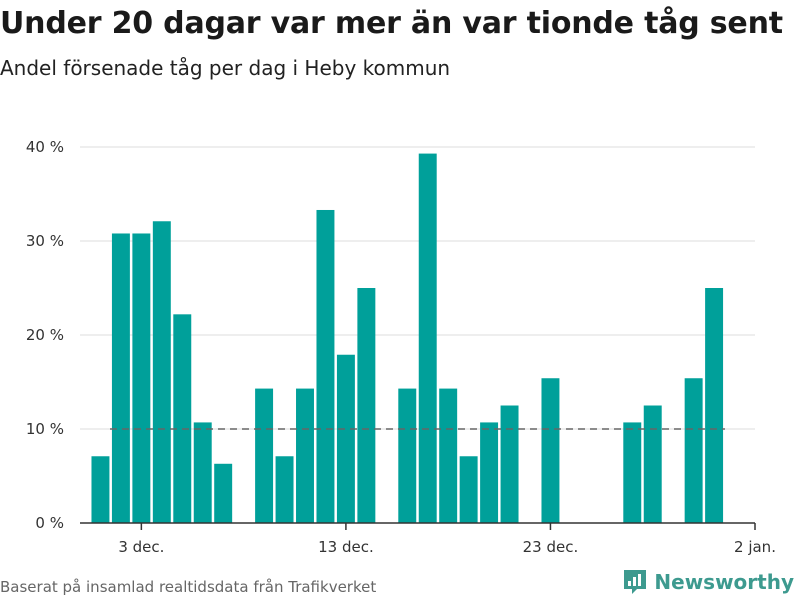 This screenshot has height=600, width=800. I want to click on x-tick-label: 2 jan., so click(755, 547).